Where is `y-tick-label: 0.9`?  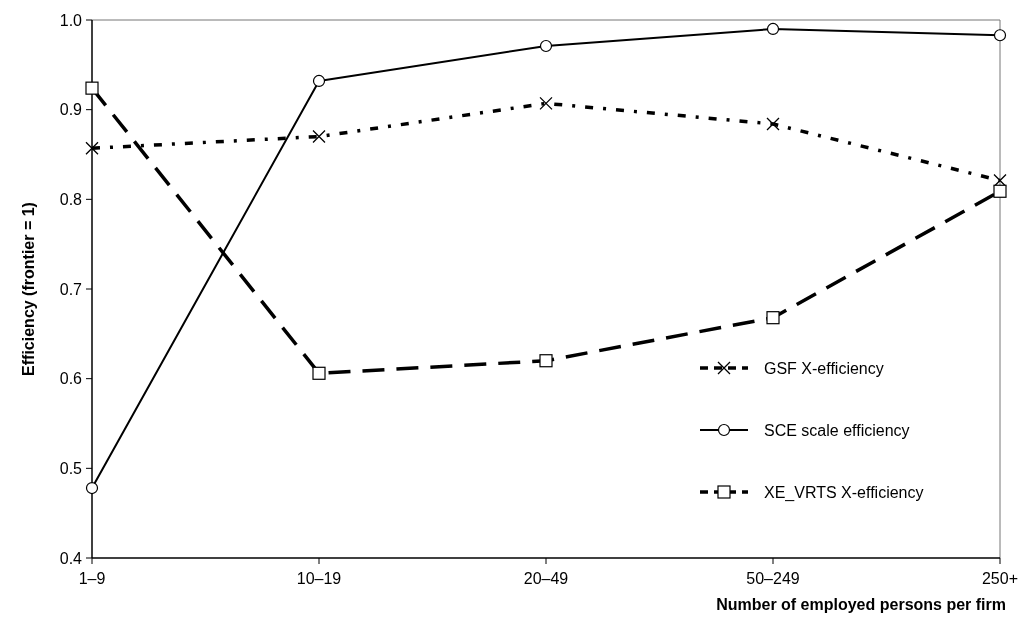
y-tick-label: 0.9 is located at coordinates (71, 110).